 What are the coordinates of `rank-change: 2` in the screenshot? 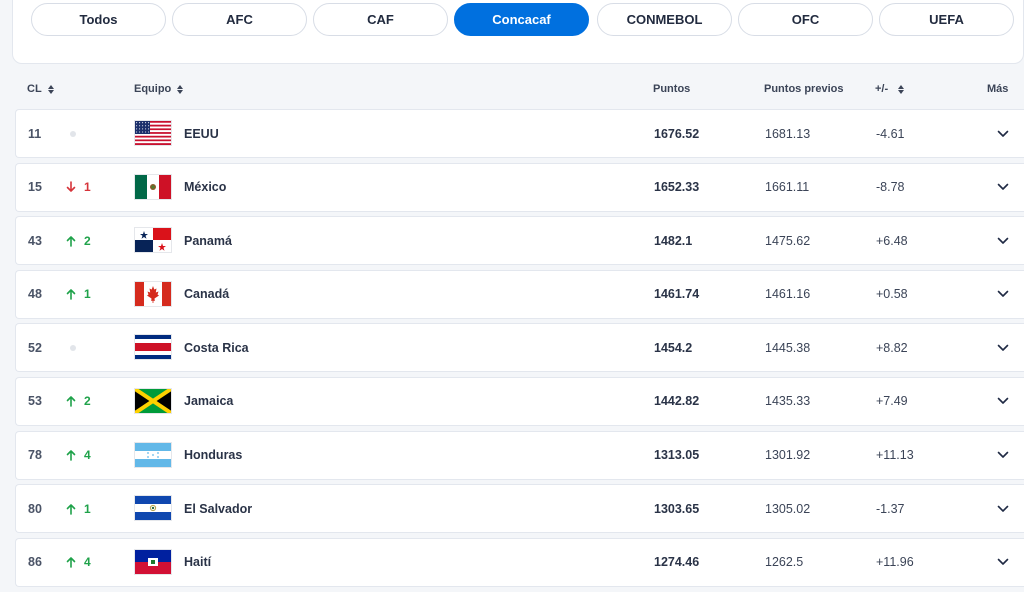 It's located at (91, 240).